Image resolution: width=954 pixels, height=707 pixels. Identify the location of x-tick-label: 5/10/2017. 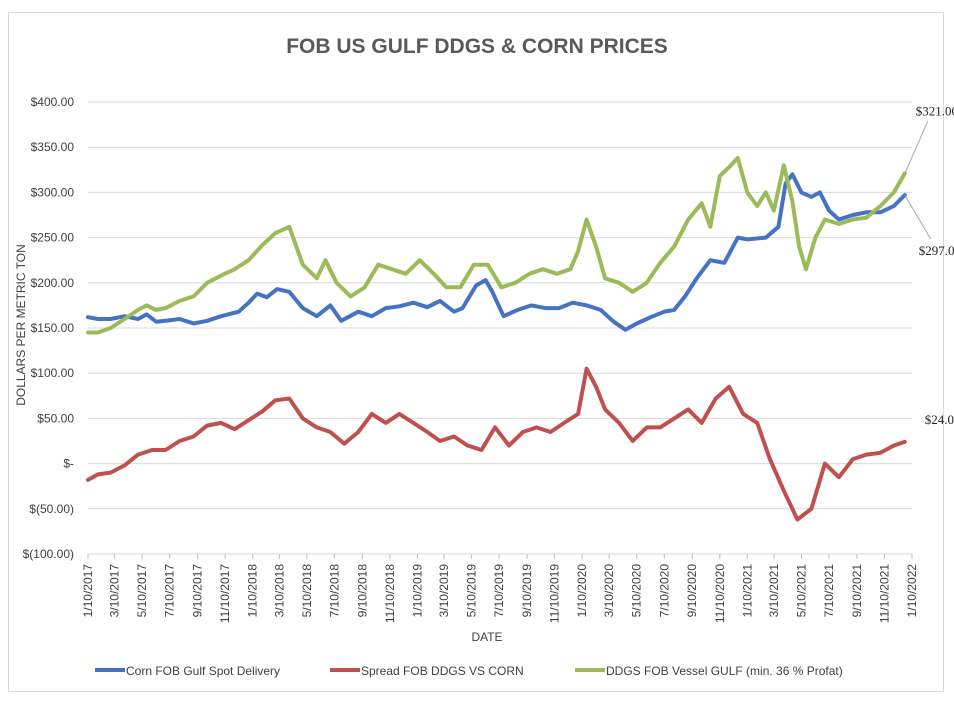
(142, 591).